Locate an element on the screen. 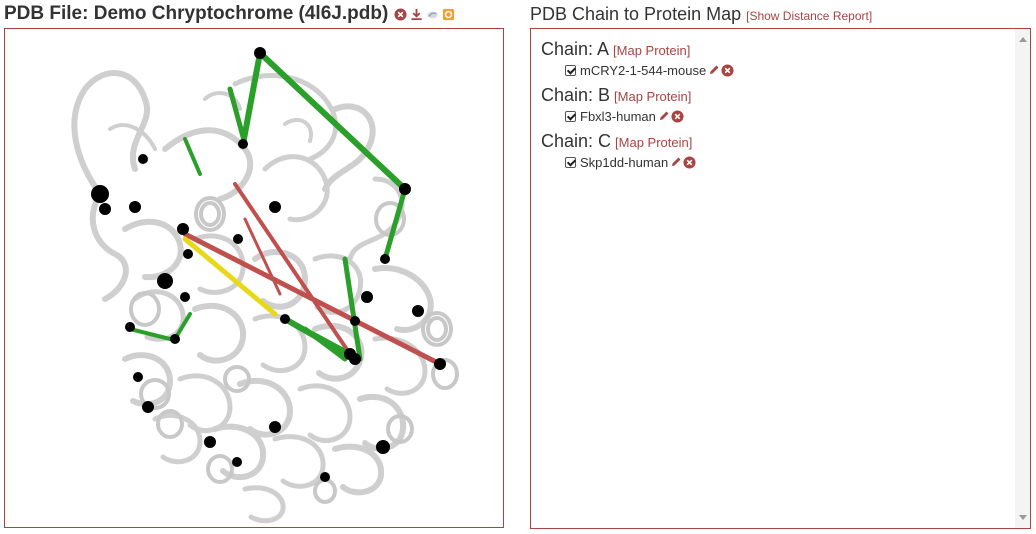 The width and height of the screenshot is (1036, 534). pdb-file-title-bar: PDB File: Demo Chryptochrome (4l6J.pdb) is located at coordinates (229, 14).